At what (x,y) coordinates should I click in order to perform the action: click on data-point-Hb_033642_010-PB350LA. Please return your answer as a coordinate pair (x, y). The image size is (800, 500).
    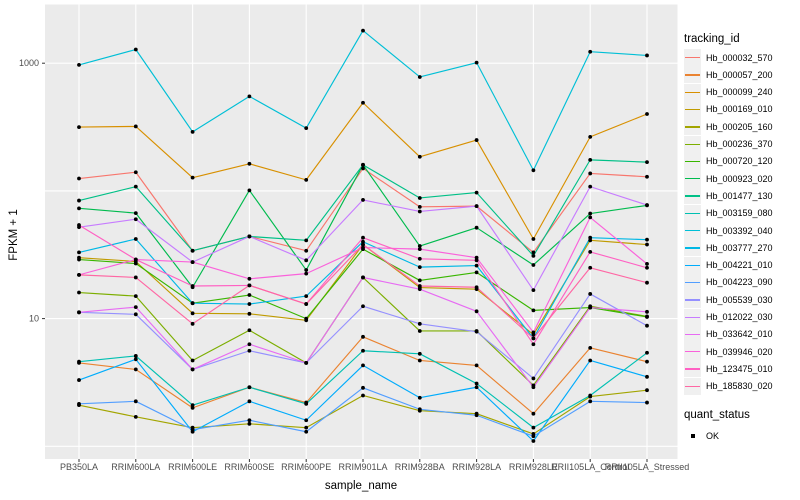
    Looking at the image, I should click on (79, 312).